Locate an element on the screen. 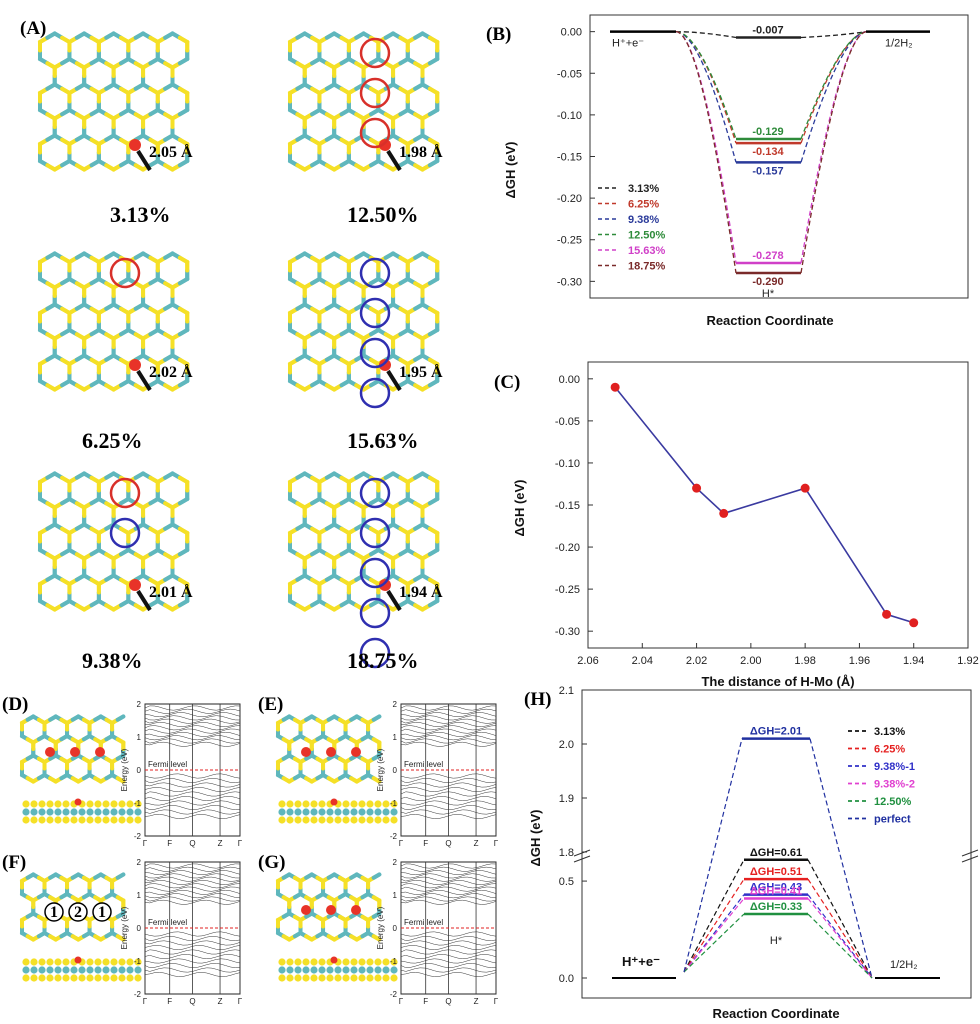 The height and width of the screenshot is (1024, 980). legend-label: perfect is located at coordinates (892, 820).